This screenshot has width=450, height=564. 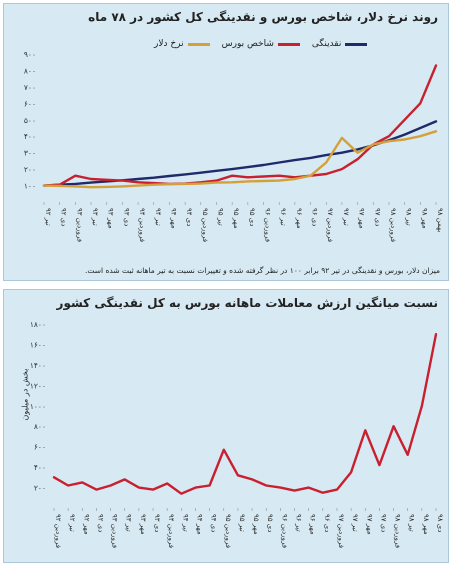 I want to click on x-tick-label-1-24: فروردین ۹۸, so click(x=398, y=531).